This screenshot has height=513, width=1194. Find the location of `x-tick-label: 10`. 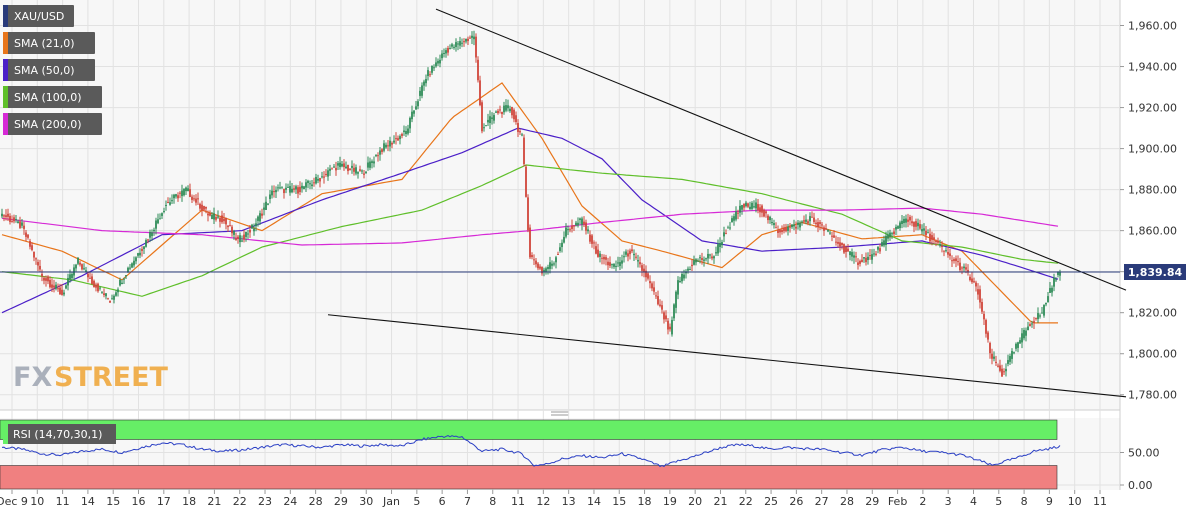

x-tick-label: 10 is located at coordinates (37, 501).